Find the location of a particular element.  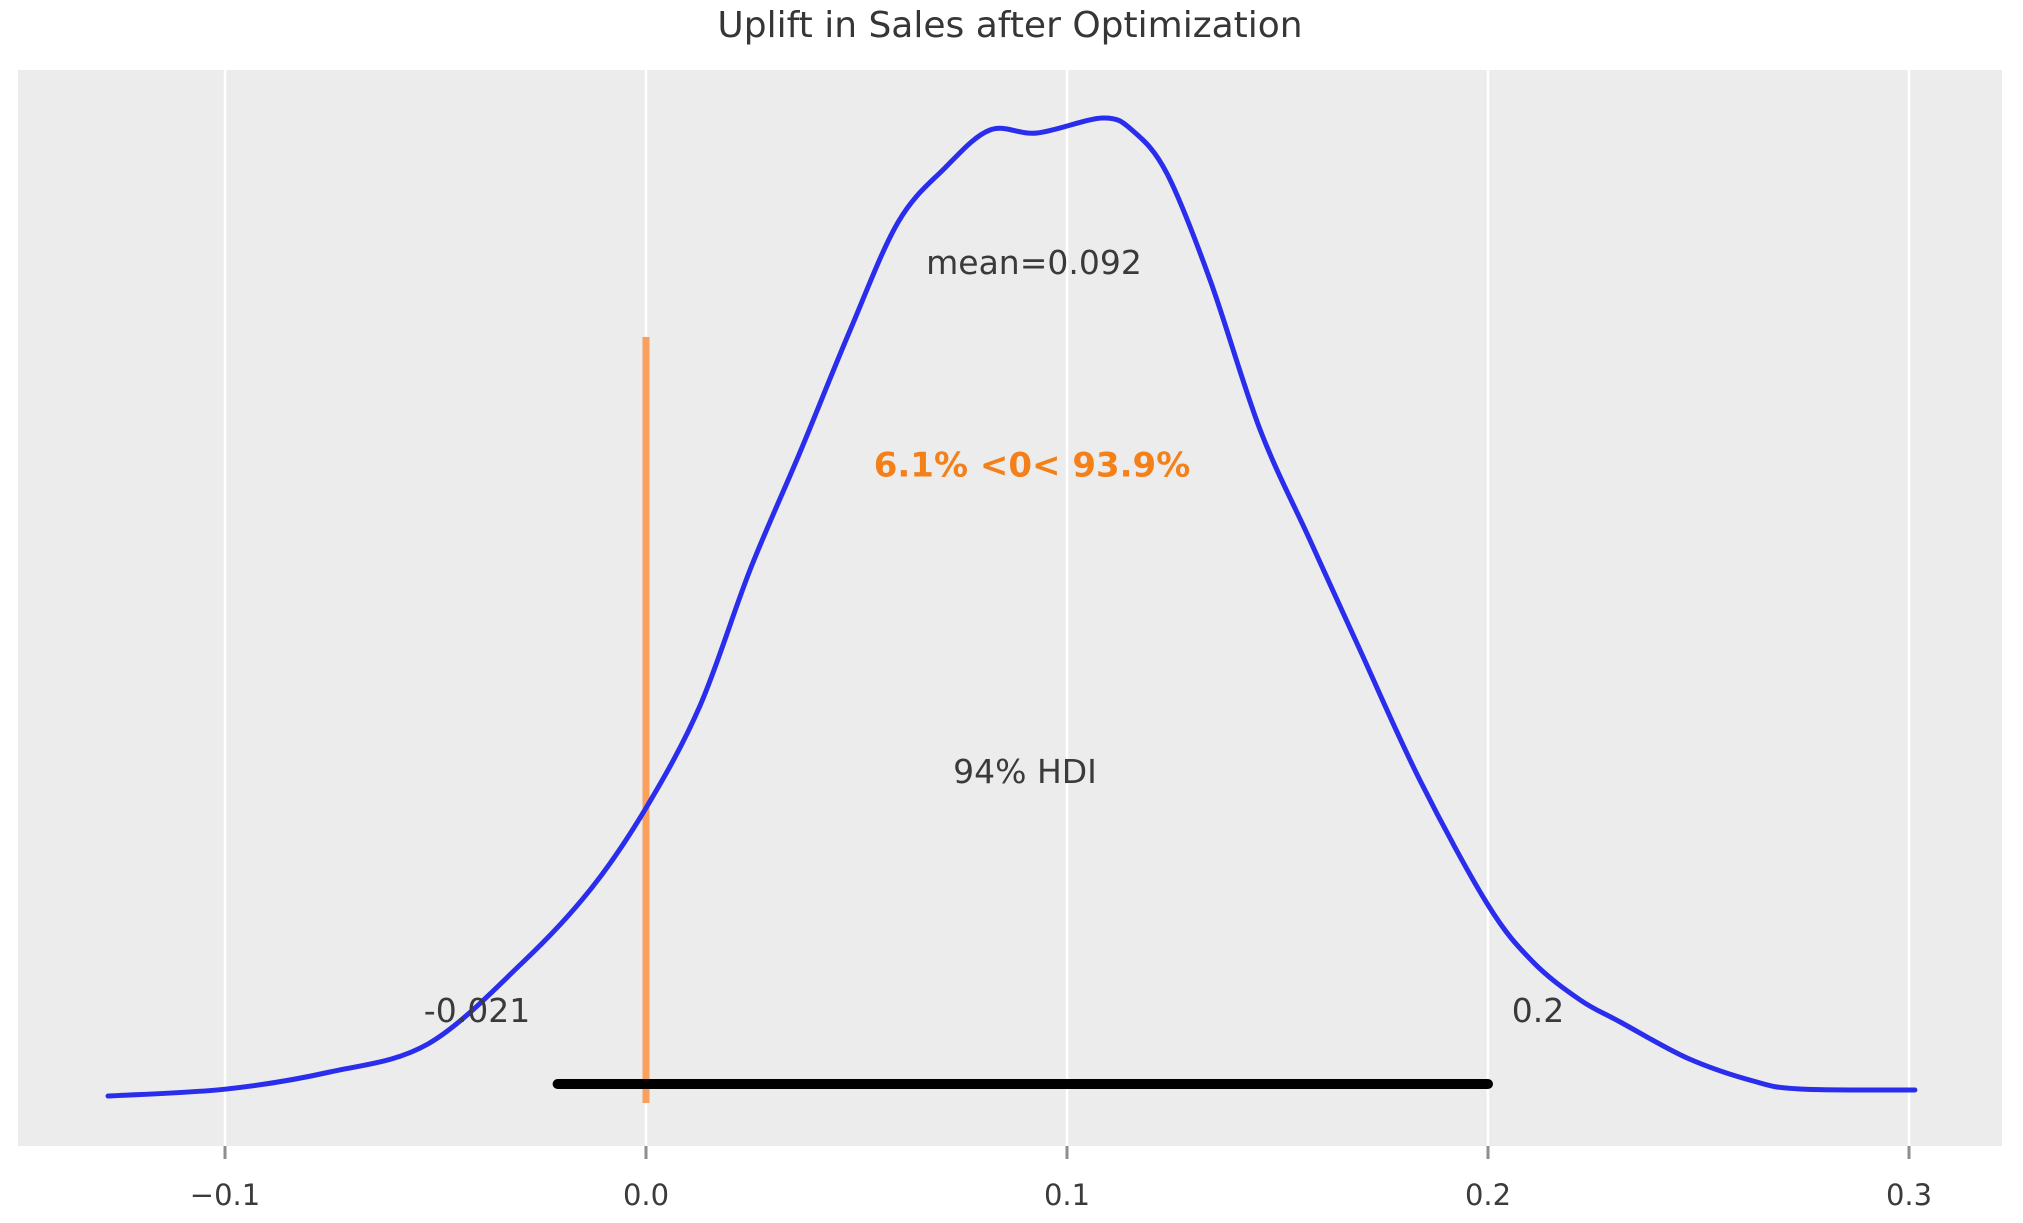

hdi-upper-bound-label: 0.2 is located at coordinates (1538, 1010).